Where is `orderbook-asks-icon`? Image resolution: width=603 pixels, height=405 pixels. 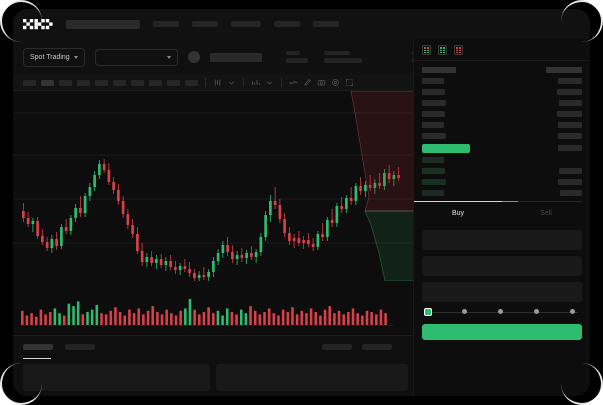 orderbook-asks-icon is located at coordinates (458, 49).